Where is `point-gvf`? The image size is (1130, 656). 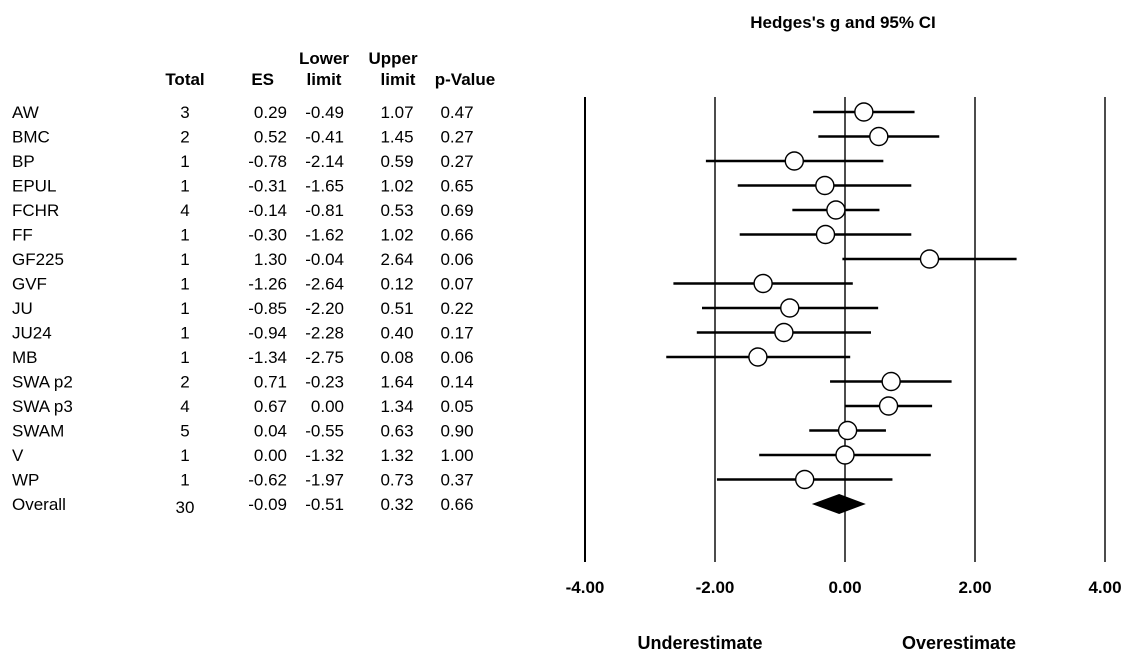
point-gvf is located at coordinates (763, 283).